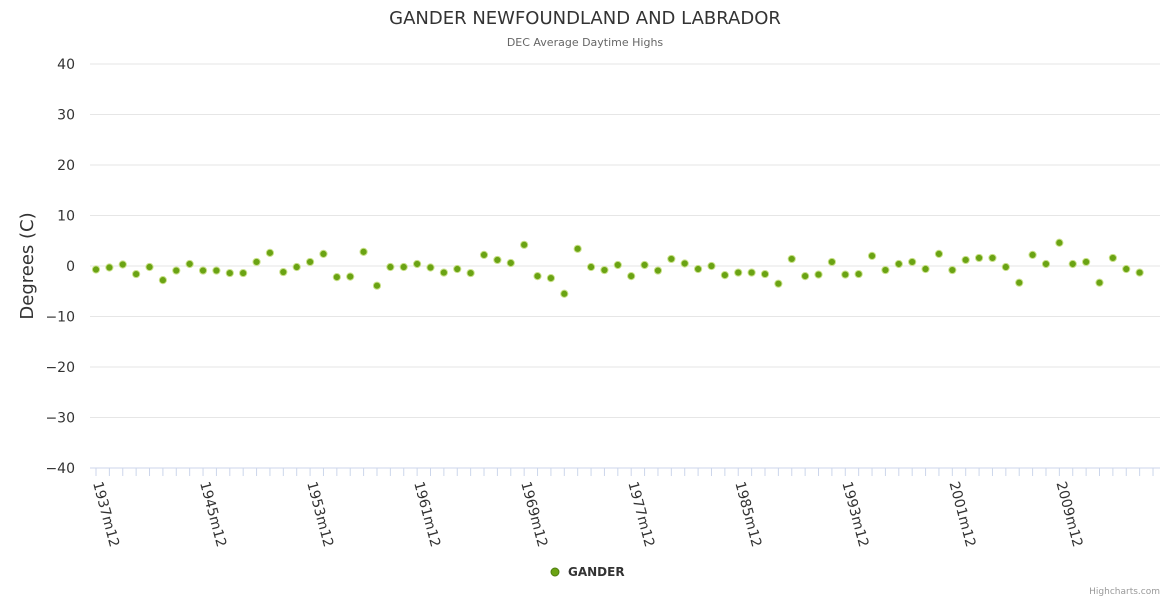  Describe the element at coordinates (60, 368) in the screenshot. I see `y-tick-label: −20` at that location.